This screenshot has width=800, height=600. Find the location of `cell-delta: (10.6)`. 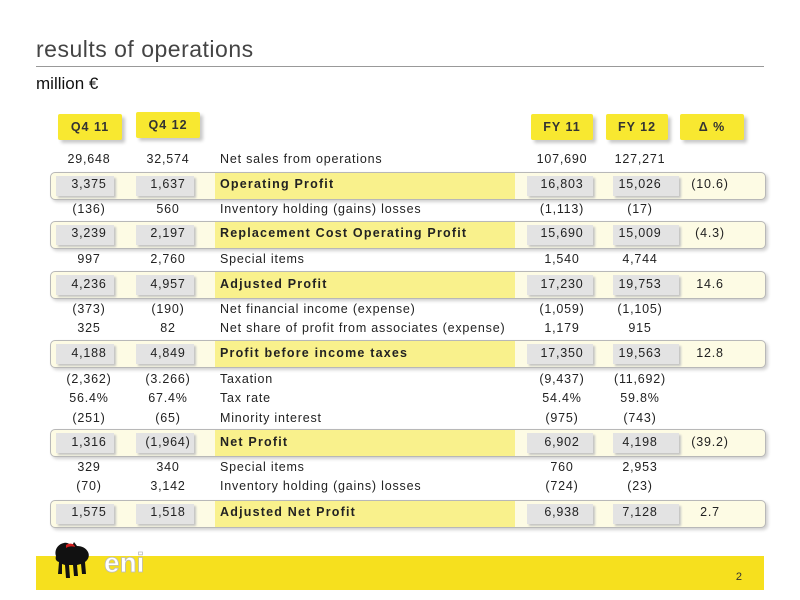

cell-delta: (10.6) is located at coordinates (710, 184).